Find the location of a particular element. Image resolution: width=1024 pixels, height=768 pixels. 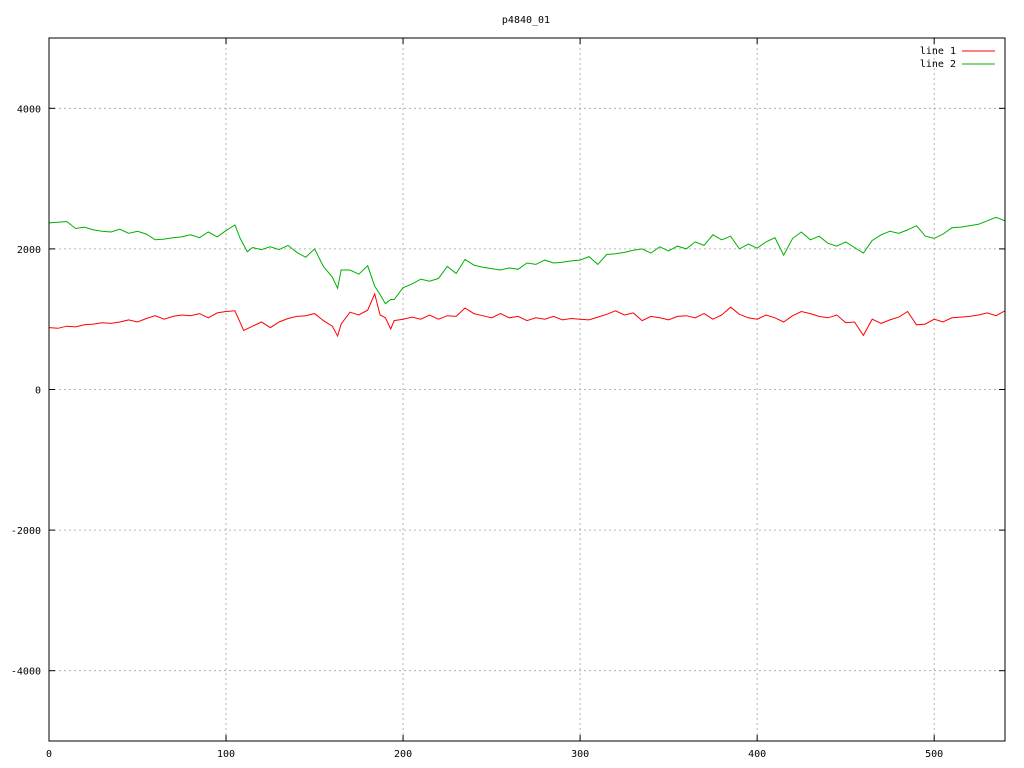

x-tick-label: 100 is located at coordinates (226, 754).